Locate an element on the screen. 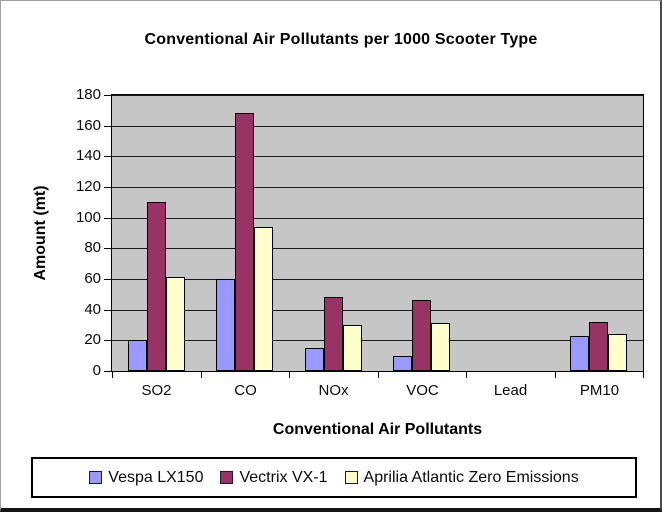 The width and height of the screenshot is (662, 512). y-tick-label-80: 80 is located at coordinates (92, 247).